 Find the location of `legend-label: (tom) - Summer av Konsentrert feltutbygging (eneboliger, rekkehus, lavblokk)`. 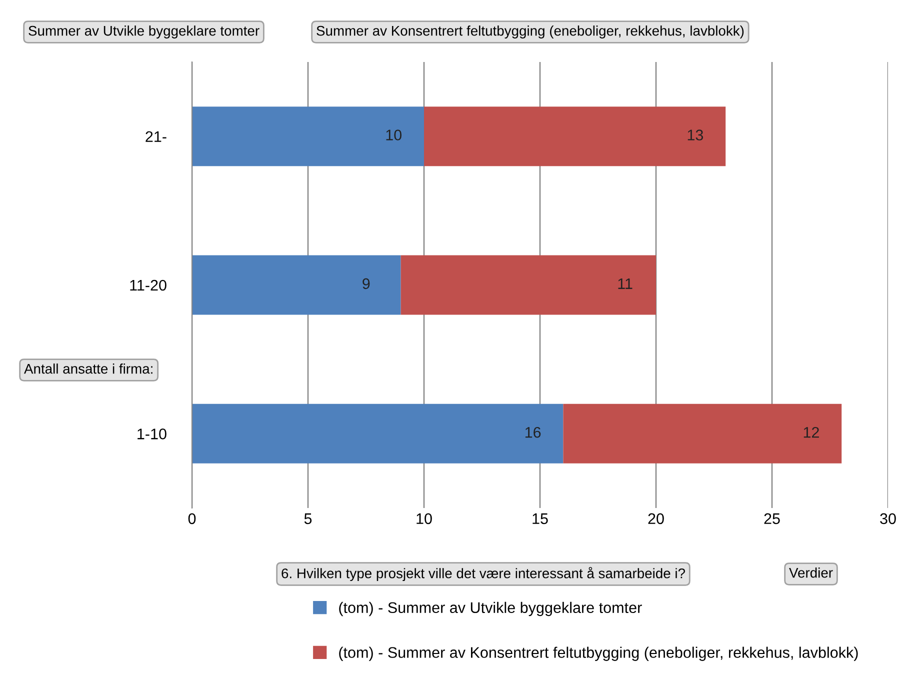

legend-label: (tom) - Summer av Konsentrert feltutbygging (eneboliger, rekkehus, lavblokk) is located at coordinates (598, 653).